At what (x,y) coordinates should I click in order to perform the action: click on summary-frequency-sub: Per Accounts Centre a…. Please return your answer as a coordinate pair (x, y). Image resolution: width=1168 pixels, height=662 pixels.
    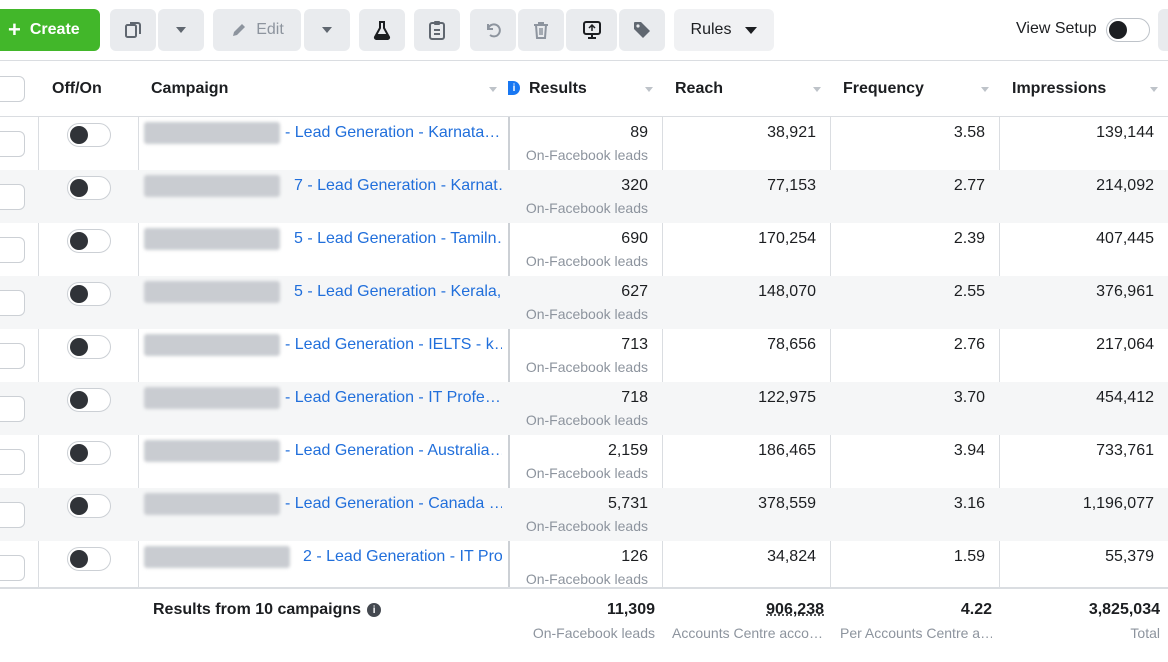
    Looking at the image, I should click on (916, 633).